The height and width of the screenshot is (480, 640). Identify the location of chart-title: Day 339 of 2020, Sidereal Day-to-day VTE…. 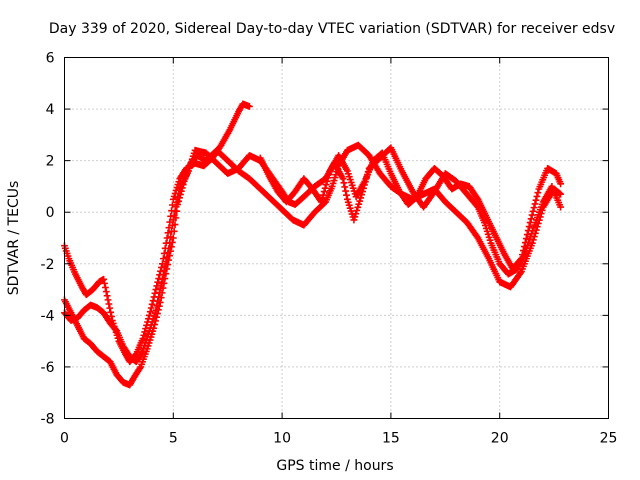
(332, 29).